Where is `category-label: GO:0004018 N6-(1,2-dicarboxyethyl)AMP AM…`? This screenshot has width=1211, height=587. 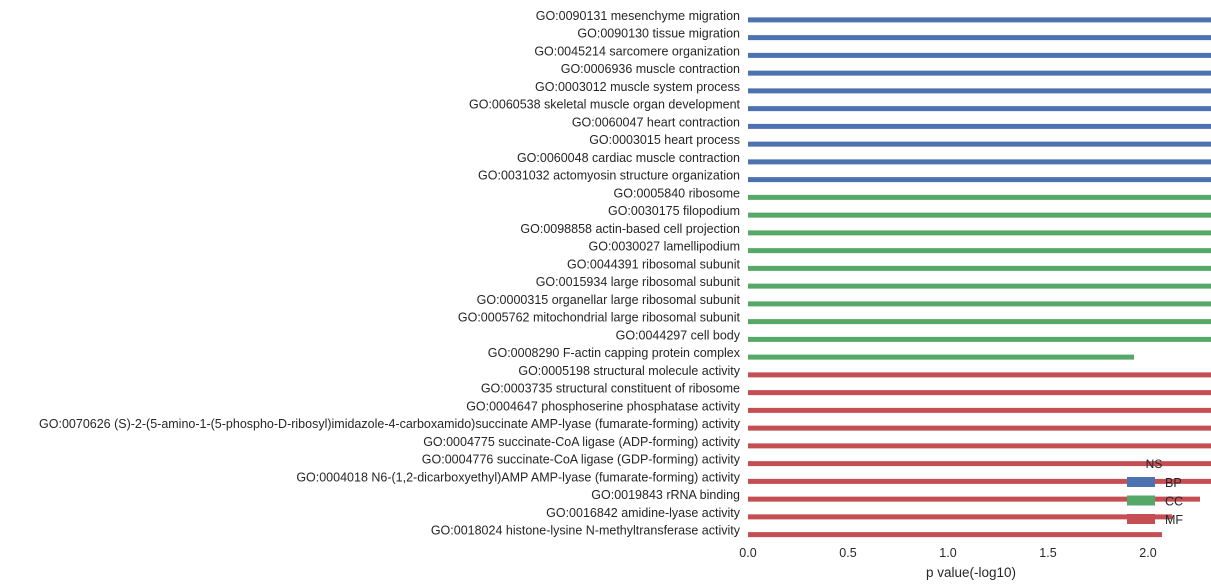 category-label: GO:0004018 N6-(1,2-dicarboxyethyl)AMP AM… is located at coordinates (518, 477).